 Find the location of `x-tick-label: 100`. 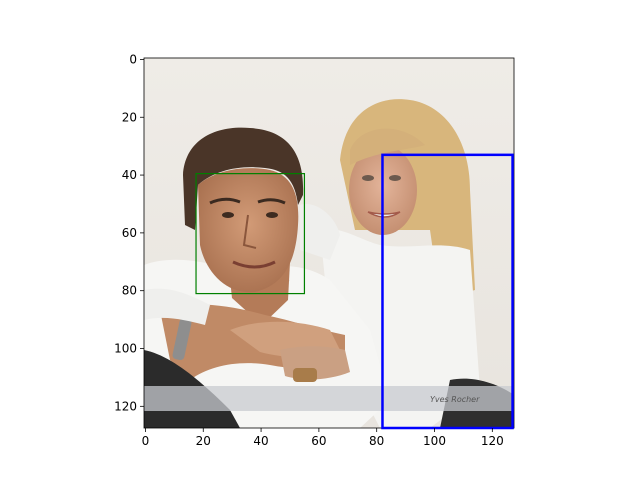

x-tick-label: 100 is located at coordinates (434, 441).